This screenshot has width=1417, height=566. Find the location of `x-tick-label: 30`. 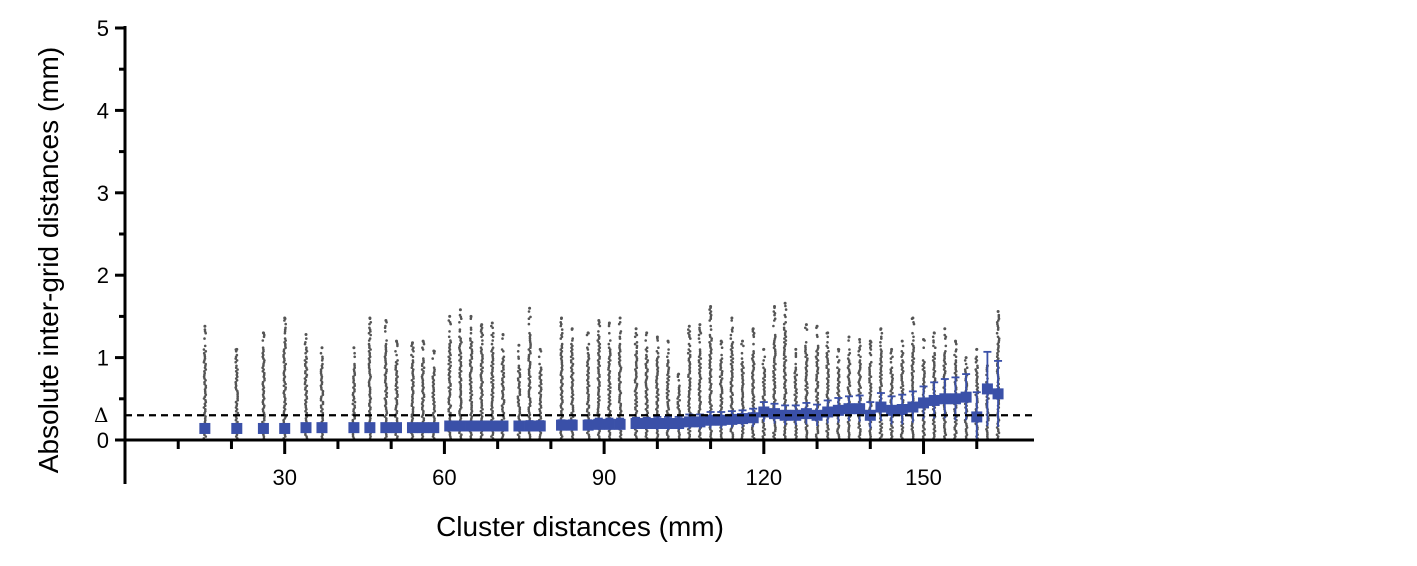

x-tick-label: 30 is located at coordinates (284, 477).